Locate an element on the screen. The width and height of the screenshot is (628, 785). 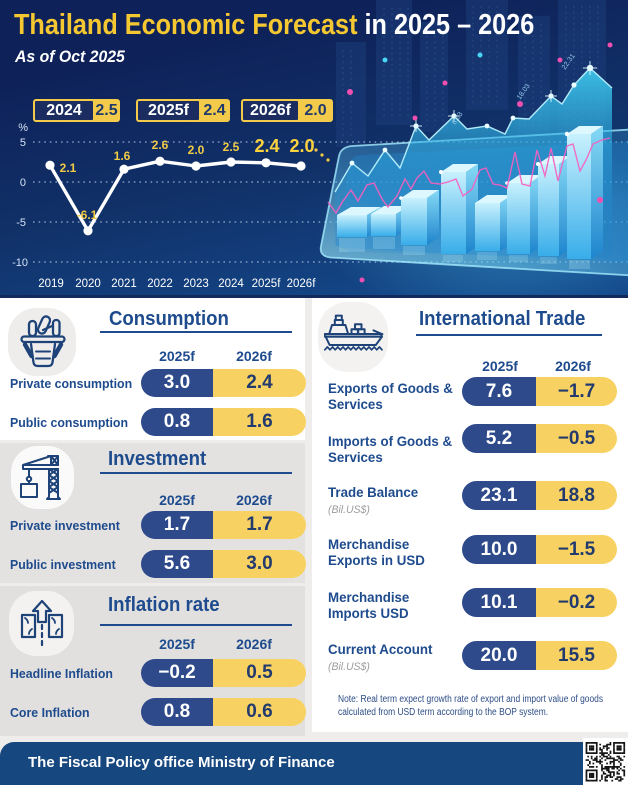
svg-text: 2.4 is located at coordinates (266, 146).